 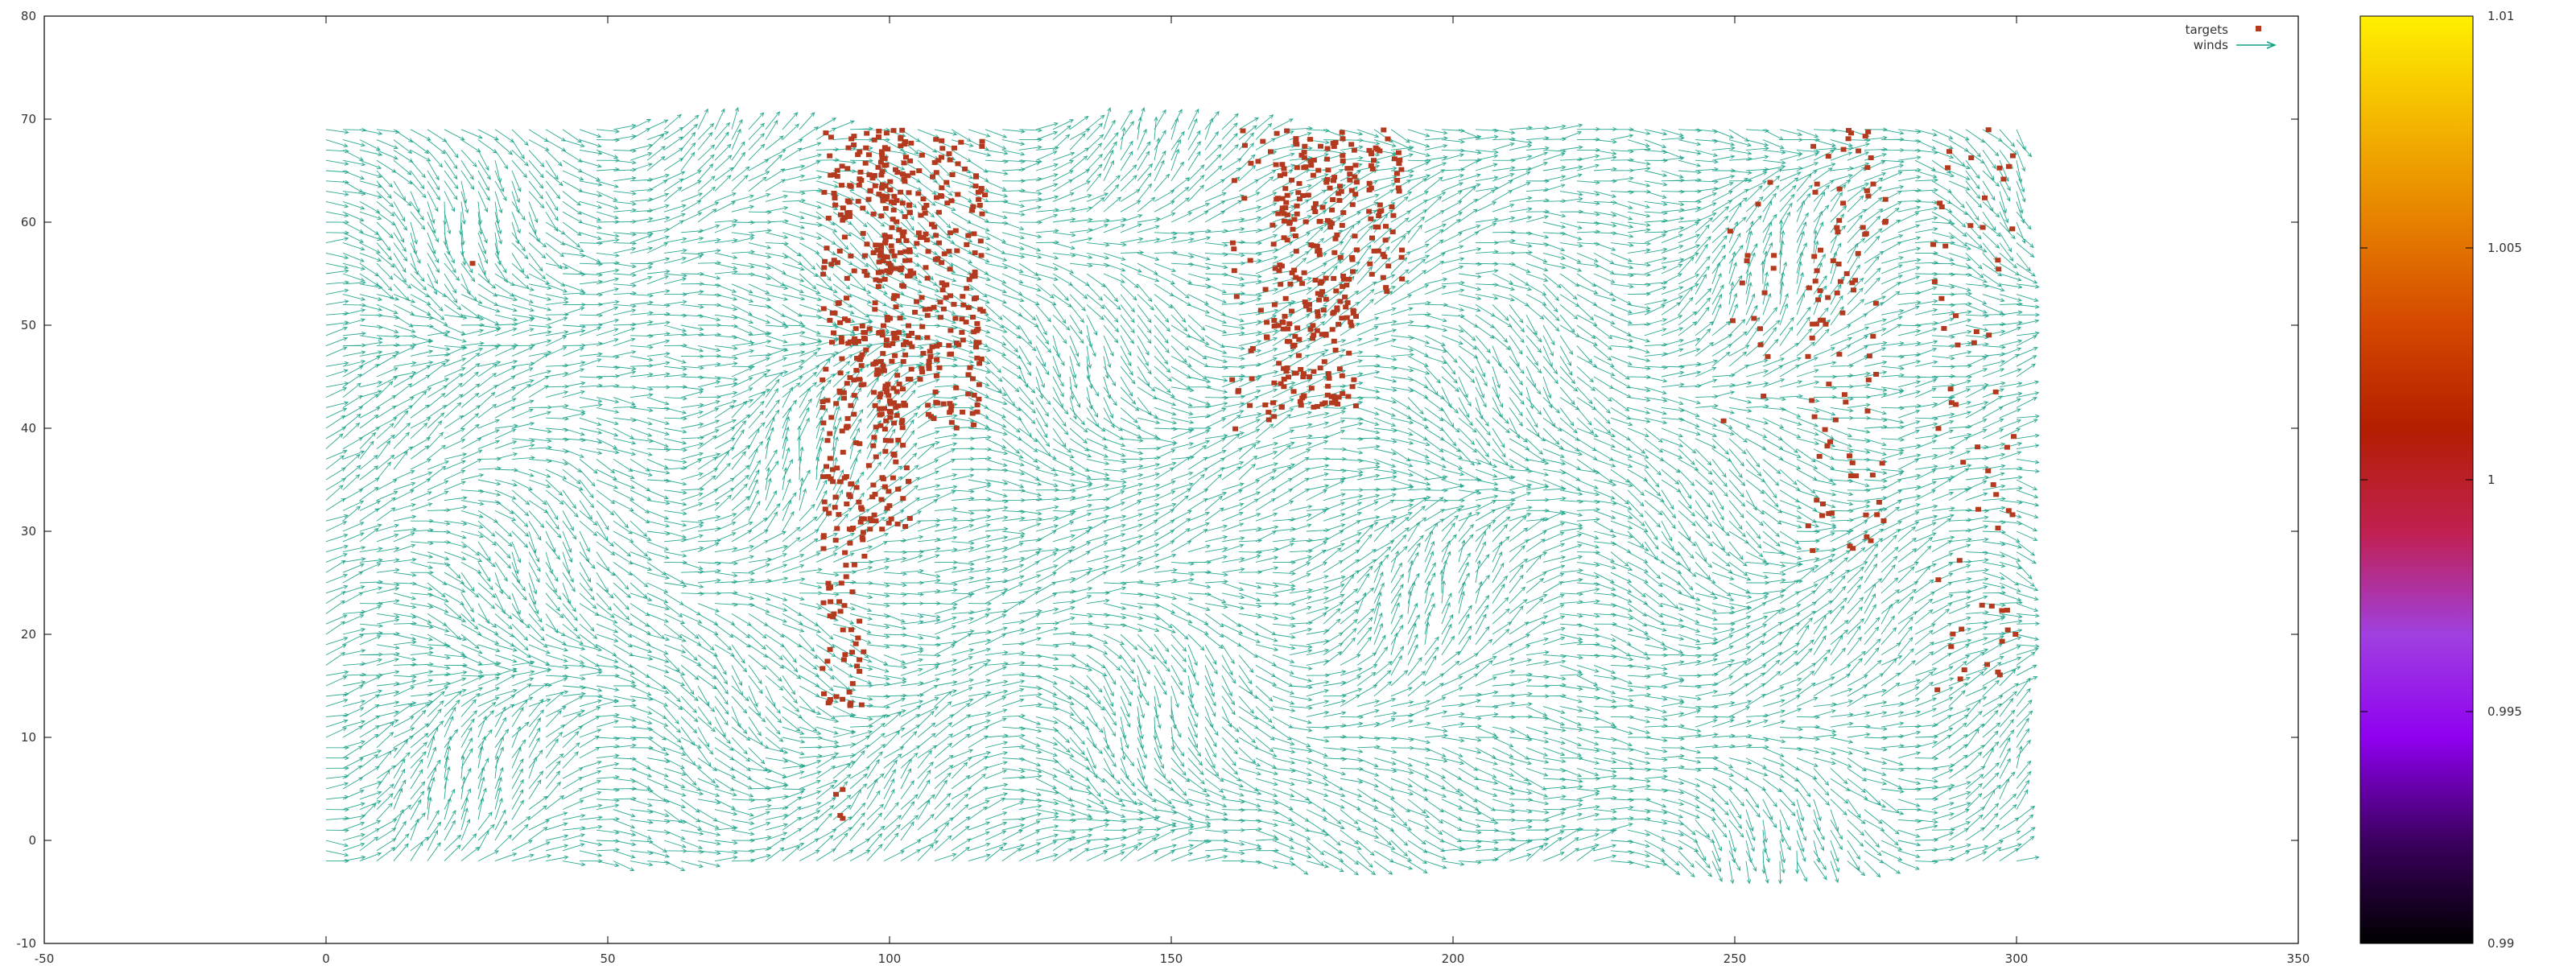 What do you see at coordinates (27, 944) in the screenshot?
I see `y-tick-label: -10` at bounding box center [27, 944].